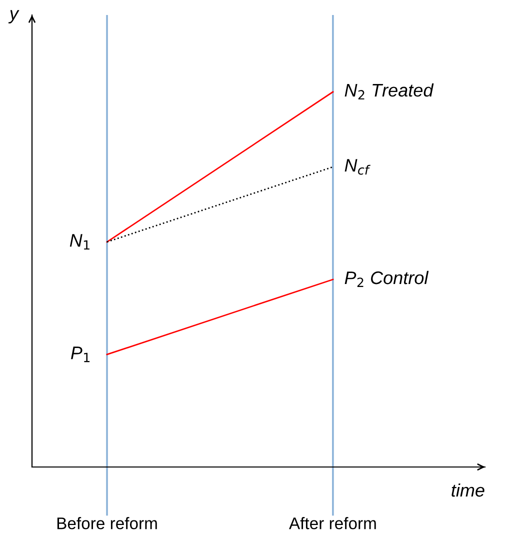 This screenshot has height=535, width=506. I want to click on annotation: P$_{1}$, so click(80, 354).